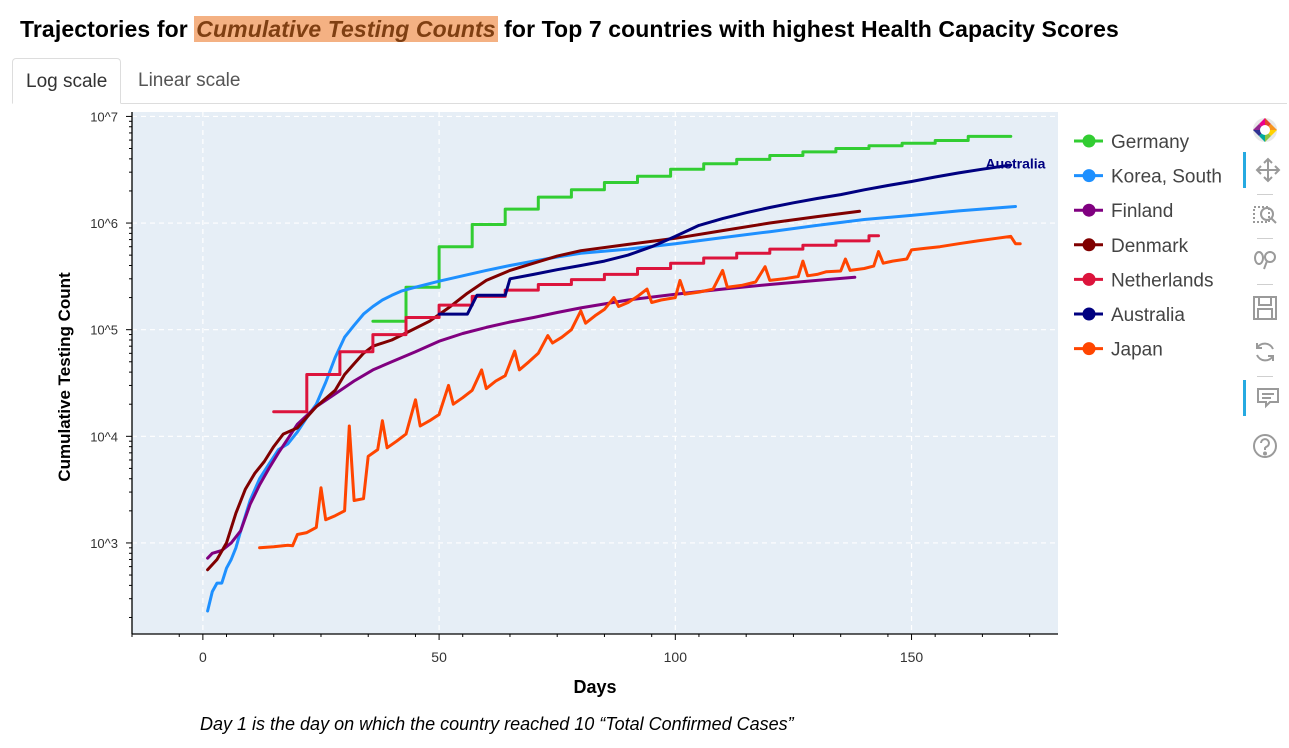 The image size is (1289, 748). What do you see at coordinates (649, 81) in the screenshot?
I see `scale-tabs: Log scale Linear scale` at bounding box center [649, 81].